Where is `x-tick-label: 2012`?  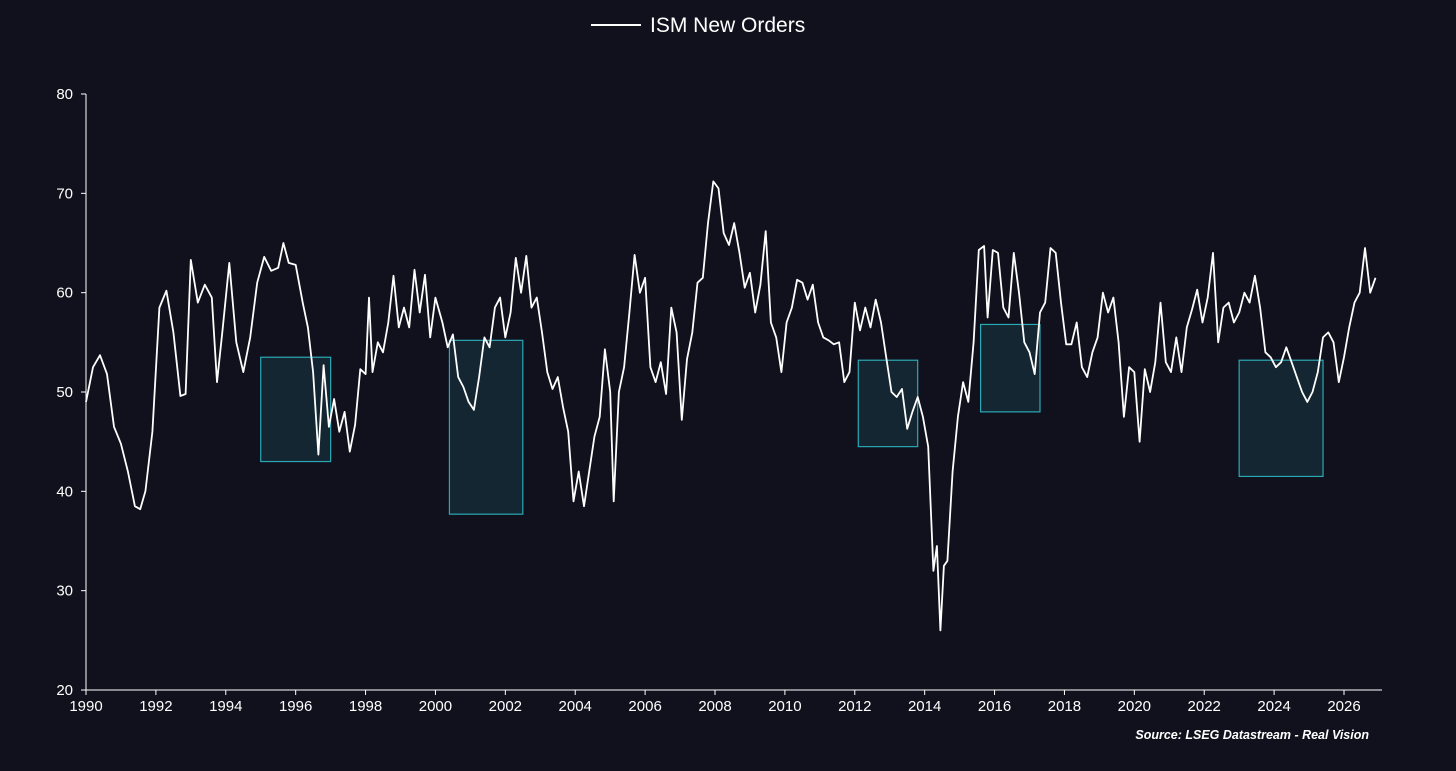 x-tick-label: 2012 is located at coordinates (854, 706).